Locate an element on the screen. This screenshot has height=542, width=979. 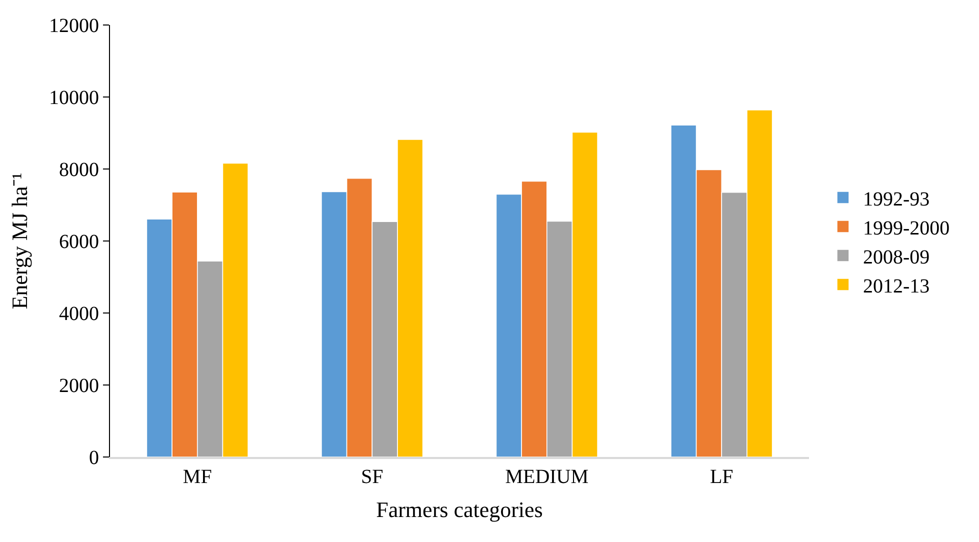
x-tick-label: LF is located at coordinates (722, 477).